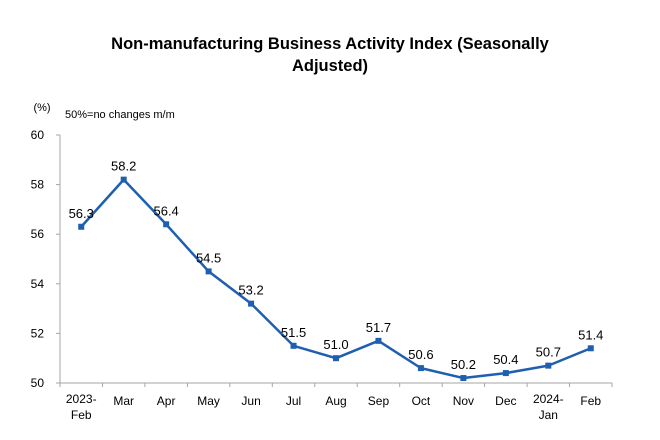 The height and width of the screenshot is (440, 660). What do you see at coordinates (38, 185) in the screenshot?
I see `y-tick-label: 58` at bounding box center [38, 185].